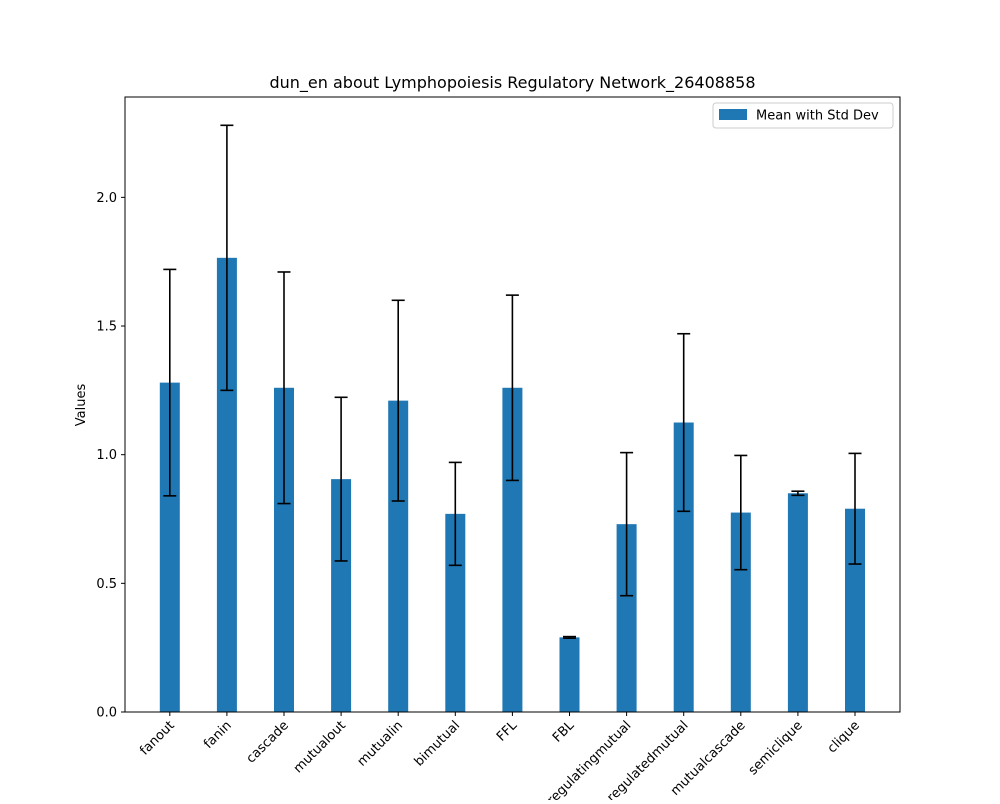 The height and width of the screenshot is (804, 1000). What do you see at coordinates (106, 584) in the screenshot?
I see `y-tick-label: 0.5` at bounding box center [106, 584].